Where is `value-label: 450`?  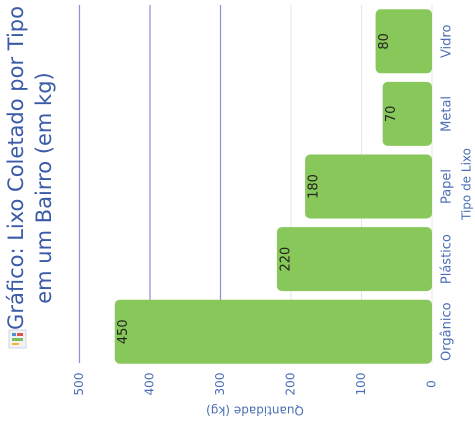
value-label: 450 is located at coordinates (123, 331).